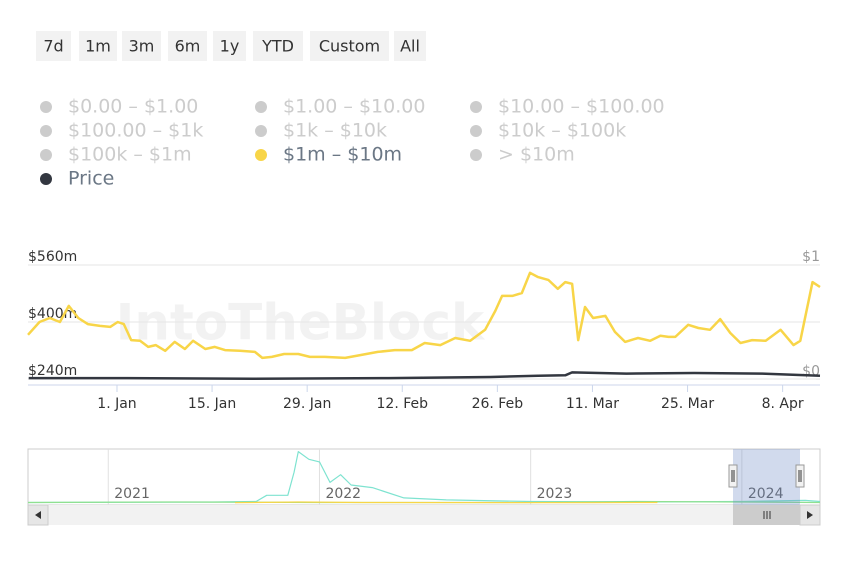 The height and width of the screenshot is (567, 850). I want to click on range-button-label: YTD, so click(277, 46).